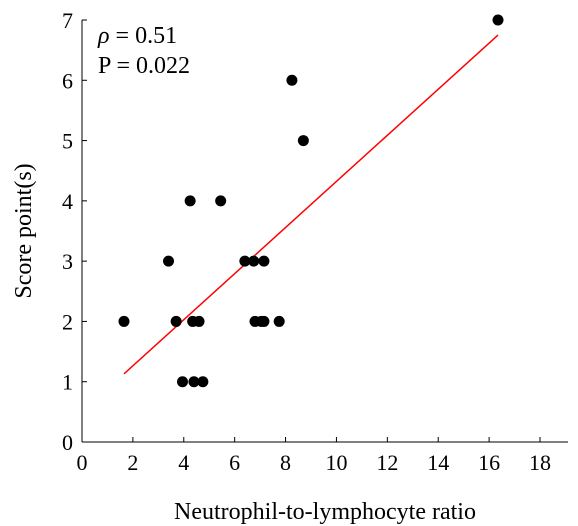 The width and height of the screenshot is (578, 526). I want to click on x-tick-label: 18, so click(540, 462).